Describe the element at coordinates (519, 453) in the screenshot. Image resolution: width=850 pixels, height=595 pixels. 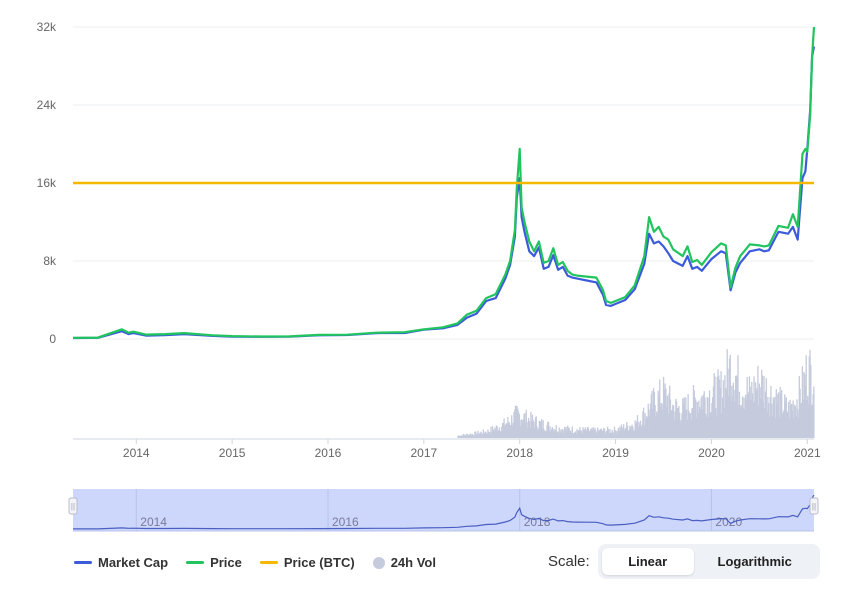
I see `x-tick-label: 2018` at that location.